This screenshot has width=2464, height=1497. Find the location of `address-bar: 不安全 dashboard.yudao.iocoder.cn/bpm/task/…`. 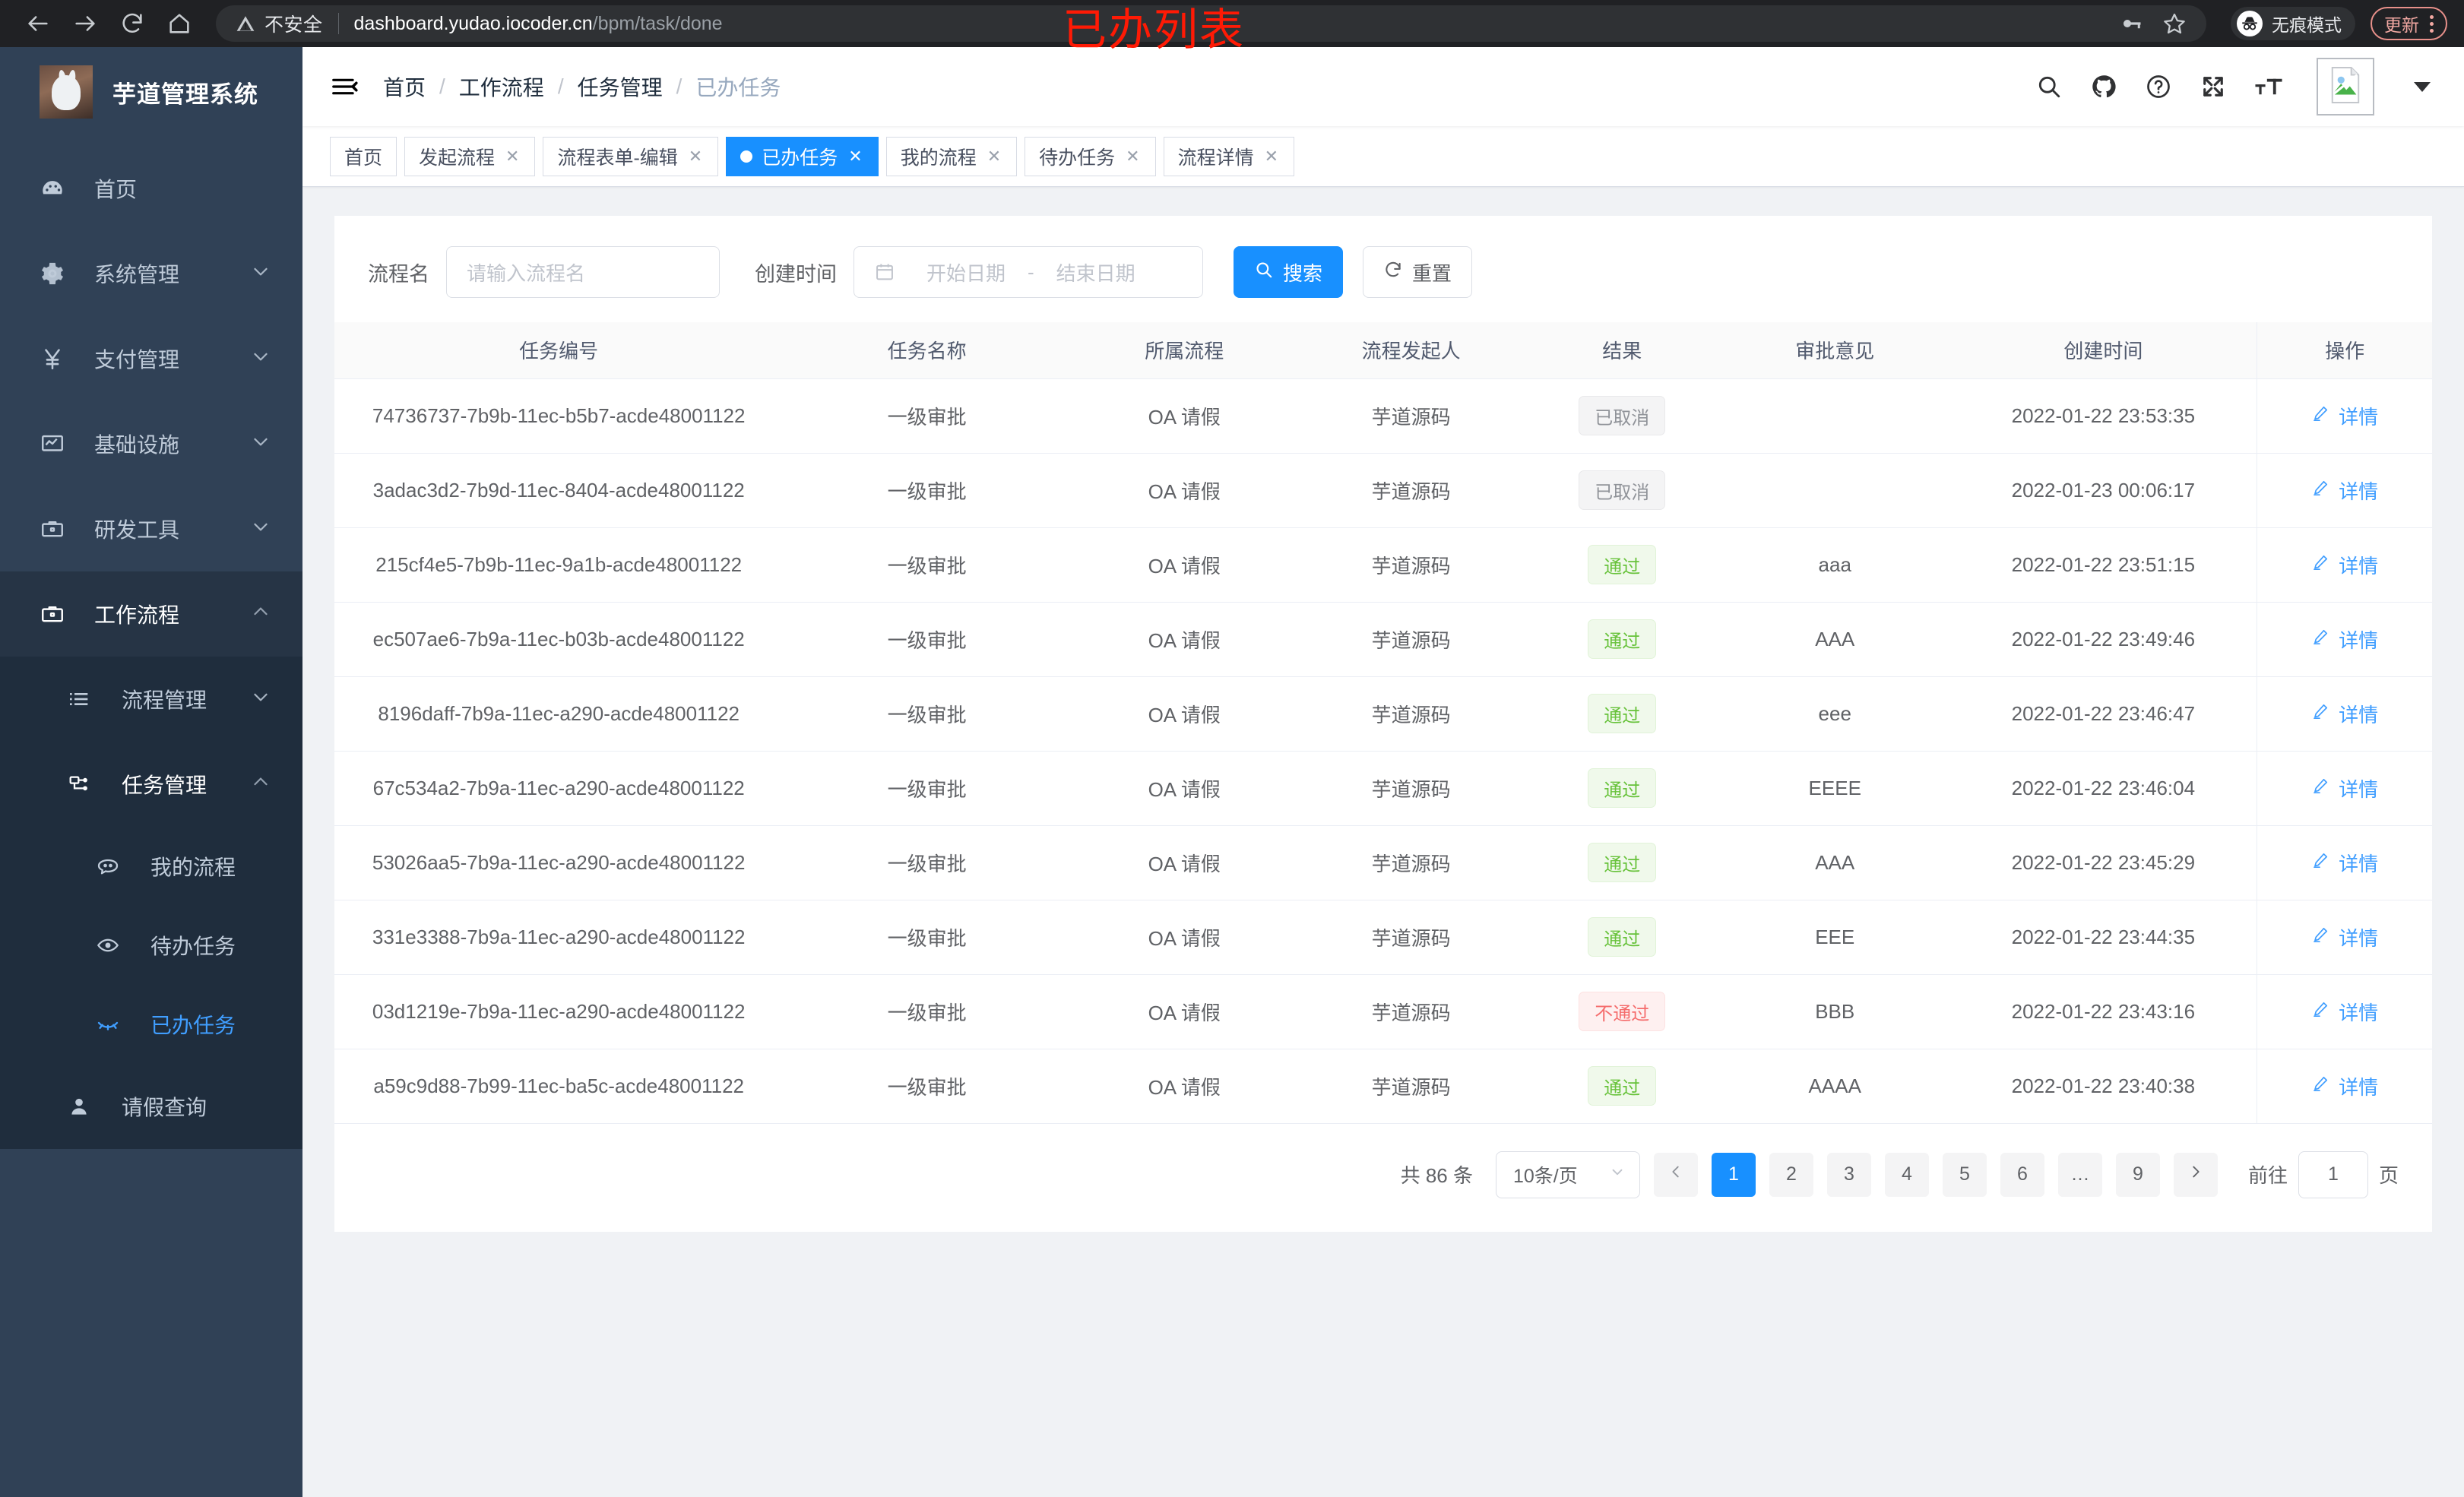

address-bar: 不安全 dashboard.yudao.iocoder.cn/bpm/task/… is located at coordinates (1211, 23).